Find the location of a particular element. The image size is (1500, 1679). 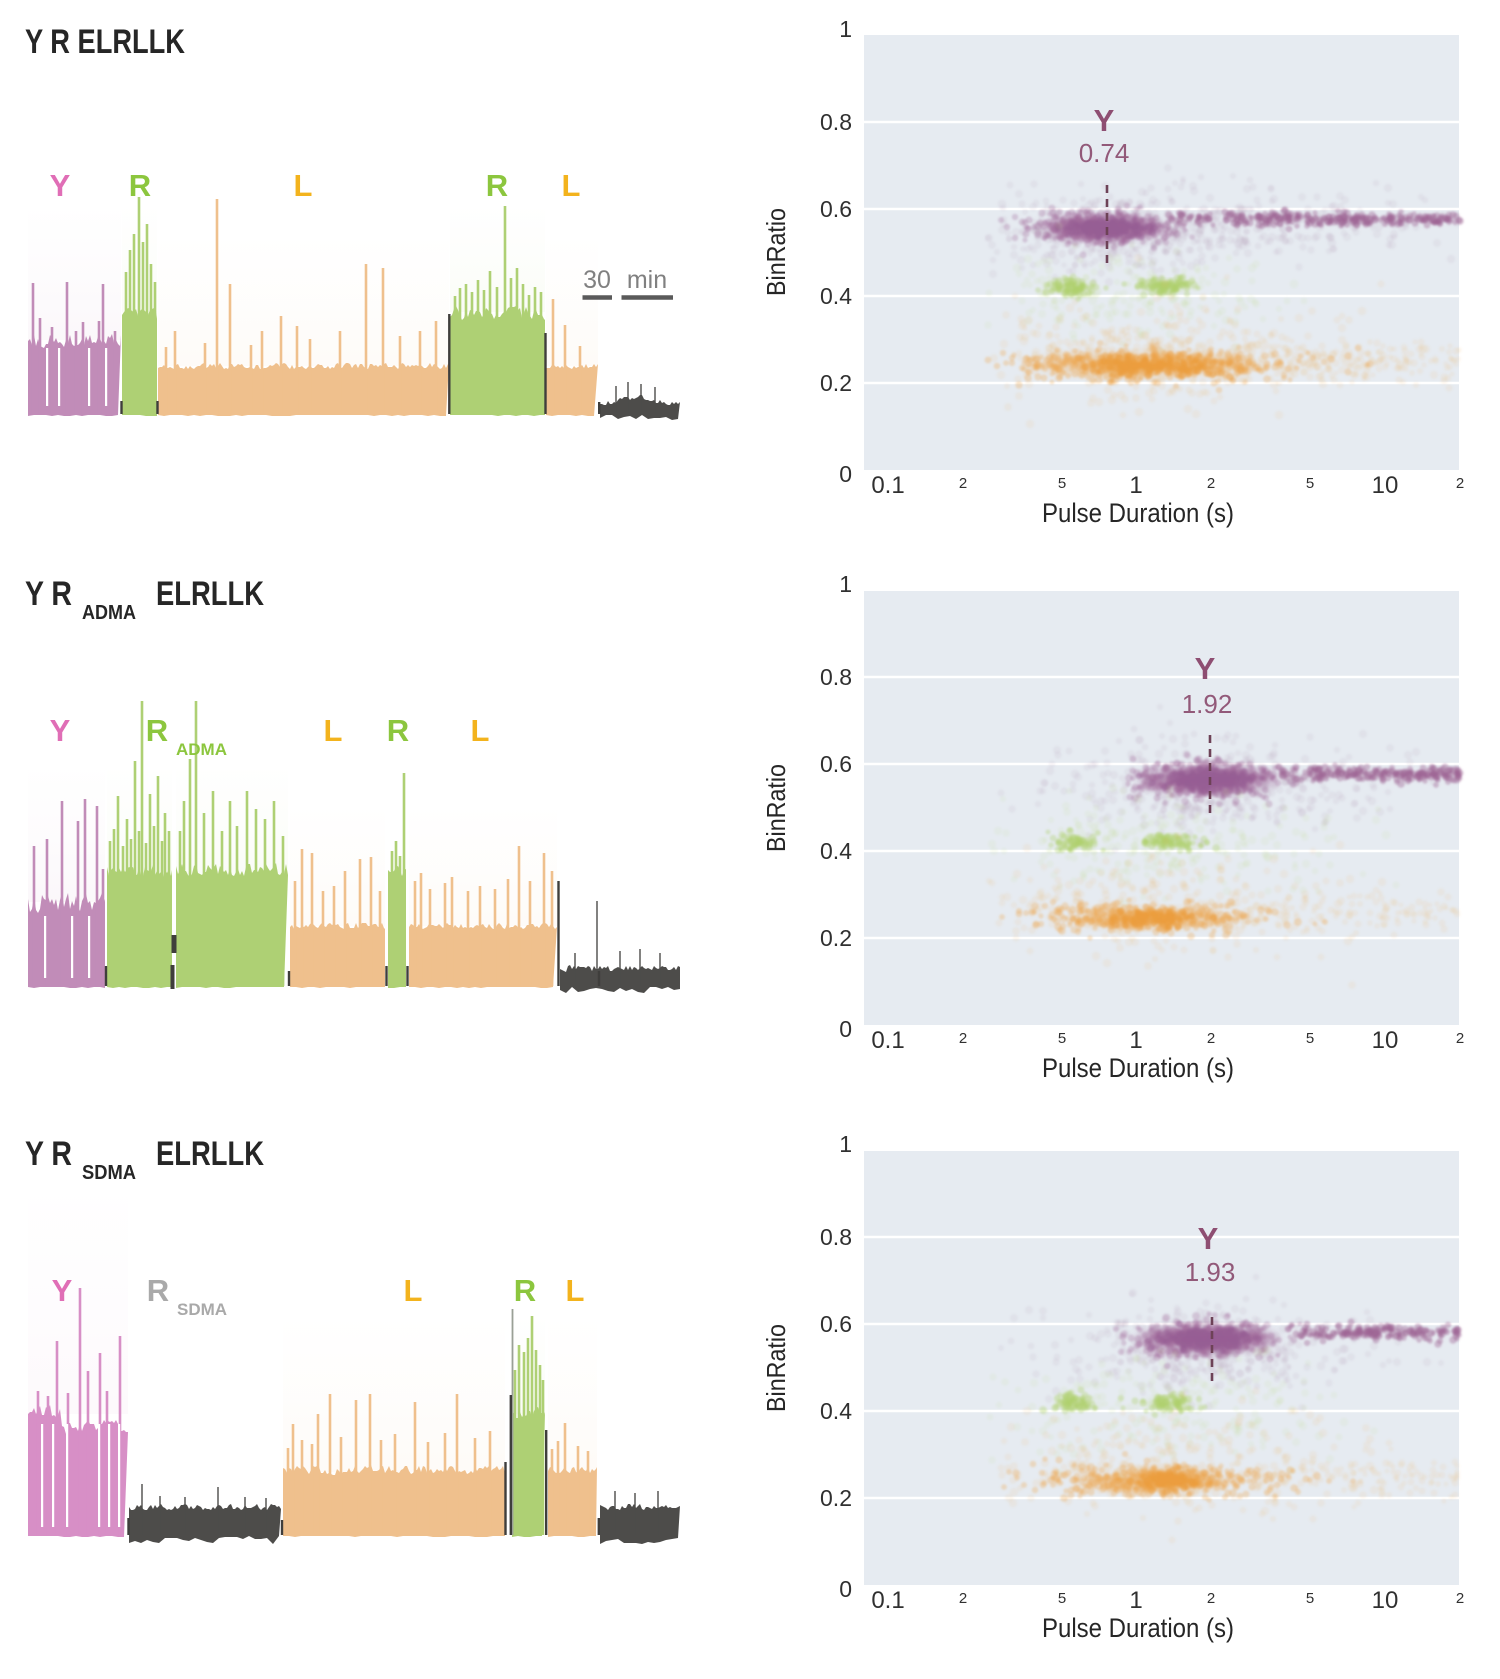

svg-text: 30 is located at coordinates (597, 280).